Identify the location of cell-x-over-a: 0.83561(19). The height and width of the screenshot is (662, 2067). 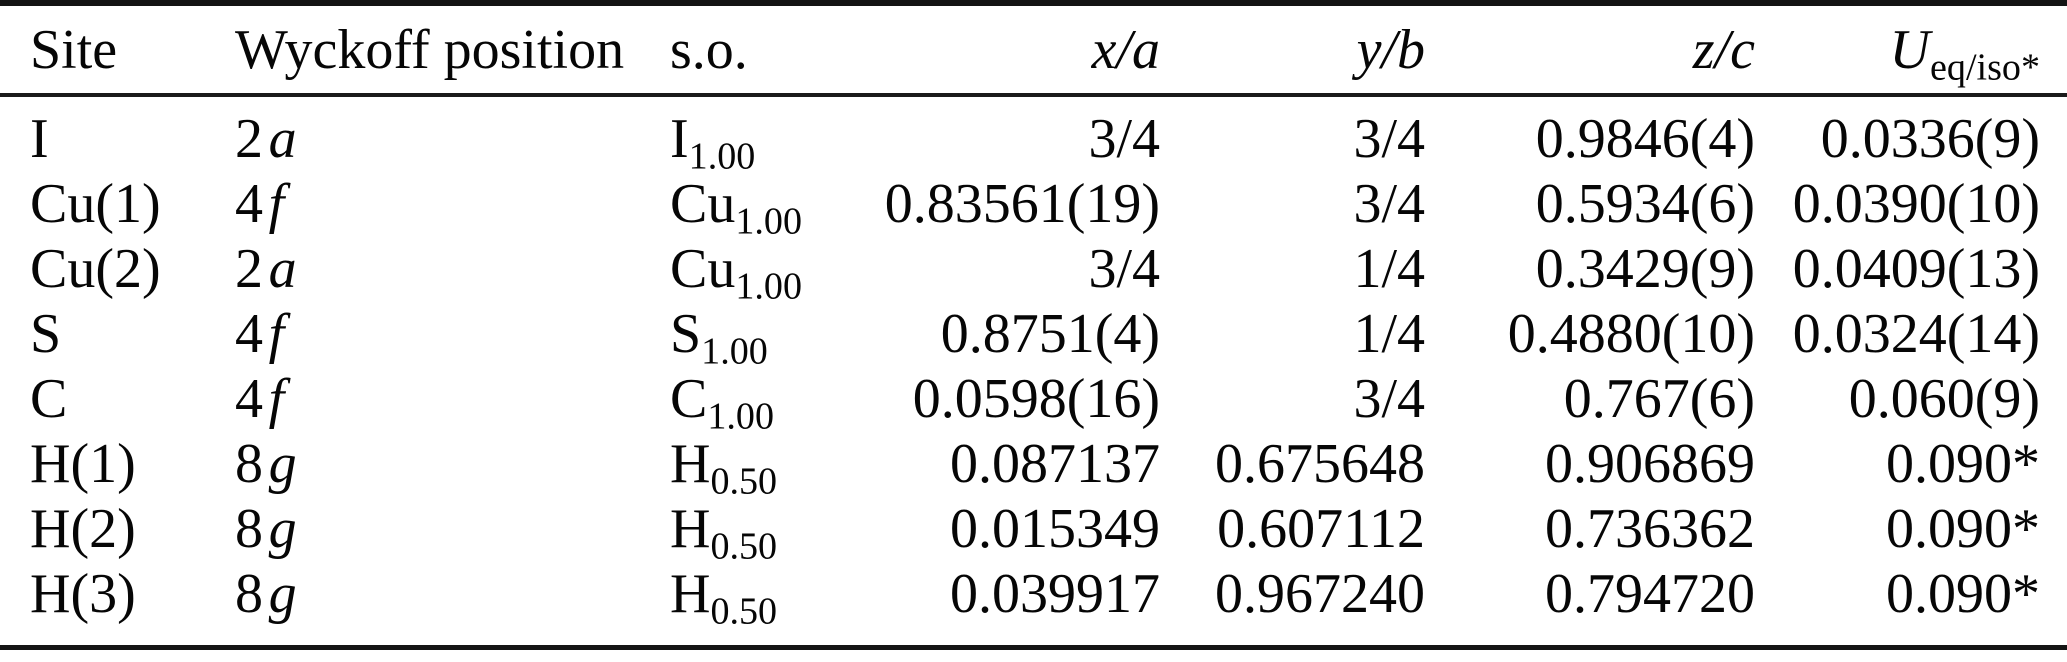
(1022, 204).